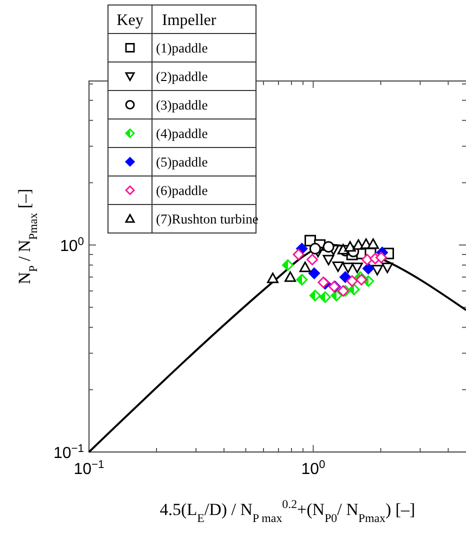  What do you see at coordinates (182, 190) in the screenshot?
I see `legend-label: (6)paddle` at bounding box center [182, 190].